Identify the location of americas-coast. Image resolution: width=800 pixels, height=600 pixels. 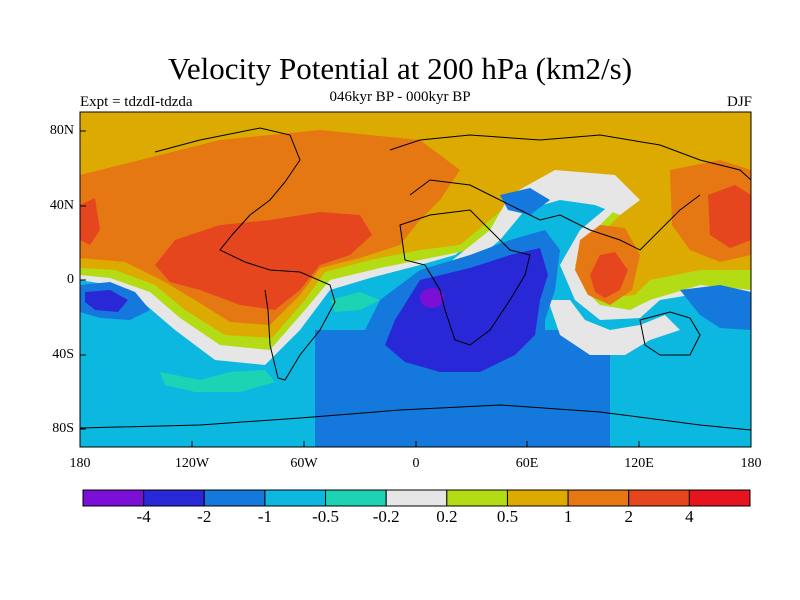
(245, 254).